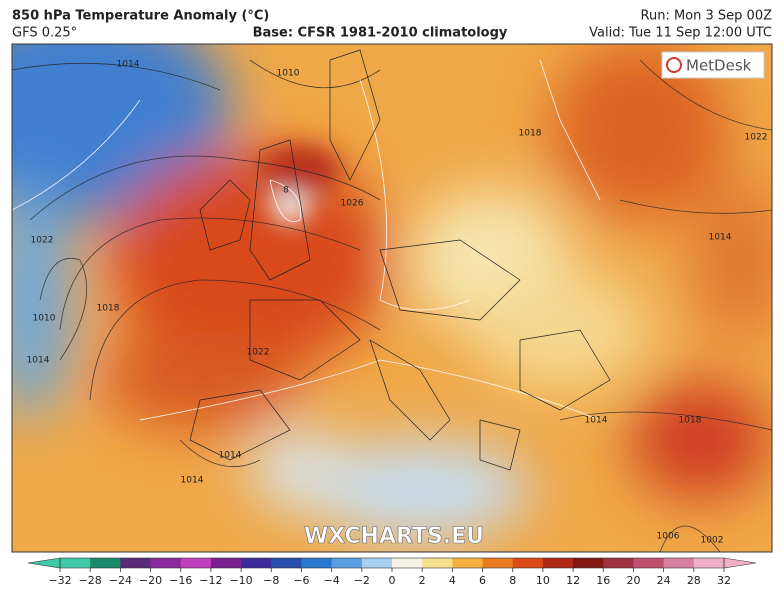 The image size is (784, 600). I want to click on colorbar-tick-label: −28, so click(90, 580).